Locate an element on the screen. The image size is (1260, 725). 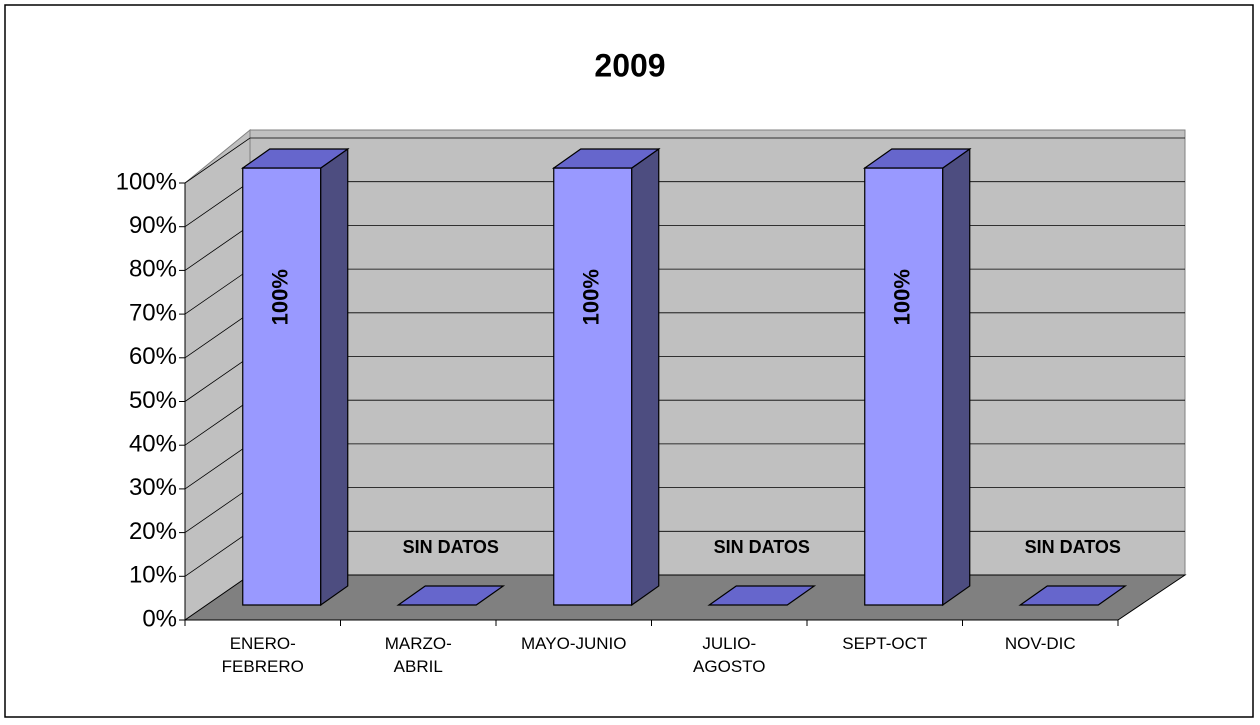
x-tick-label: NOV-DIC is located at coordinates (1040, 643).